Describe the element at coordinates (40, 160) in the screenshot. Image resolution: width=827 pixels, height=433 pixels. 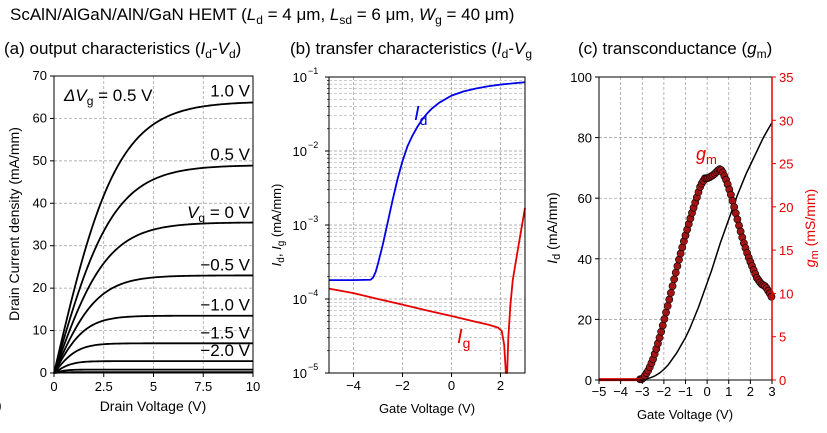
I see `tick-label-y: 50` at that location.